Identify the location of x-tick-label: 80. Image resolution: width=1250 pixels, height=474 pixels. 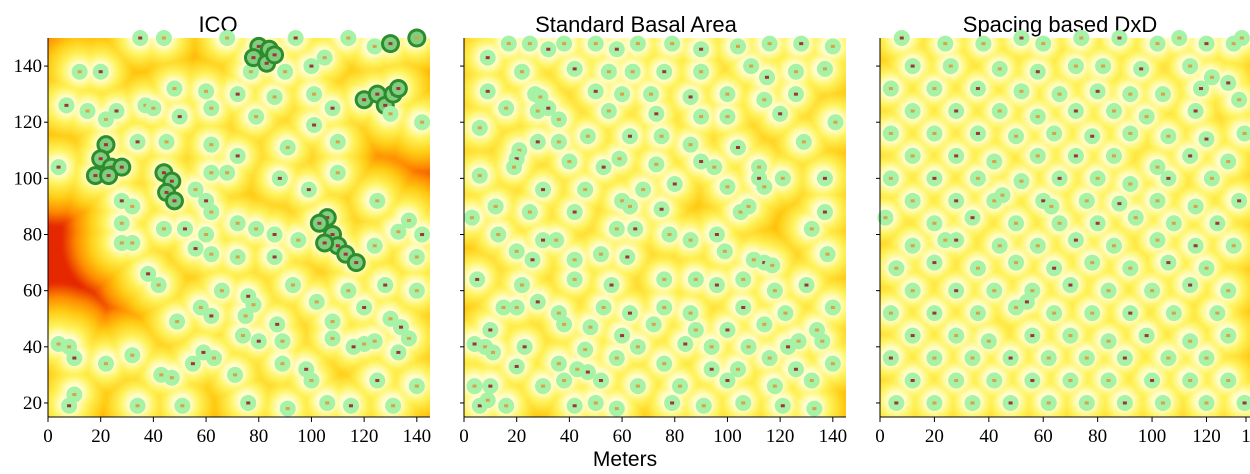
(674, 436).